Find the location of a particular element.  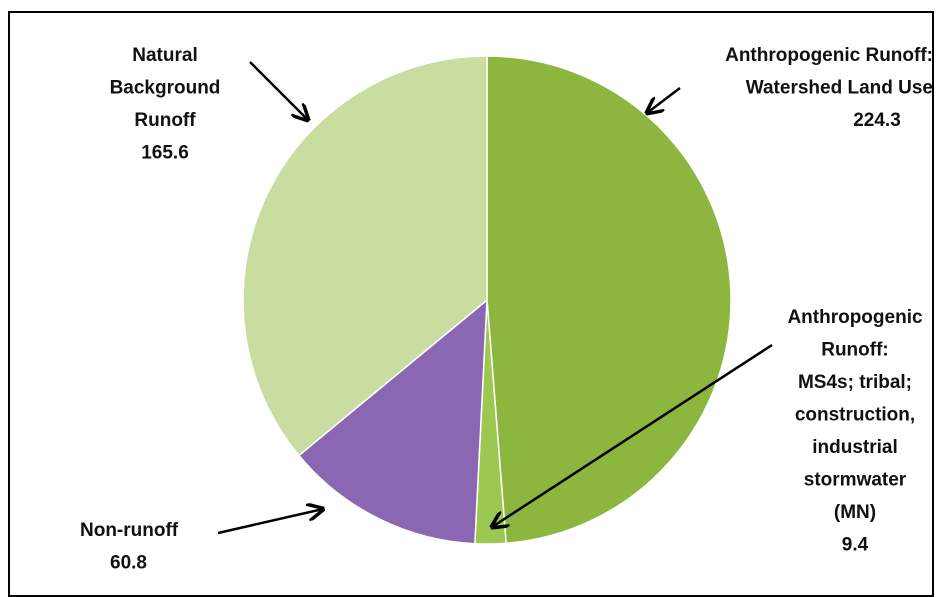

slice-value: 224.3 is located at coordinates (877, 120).